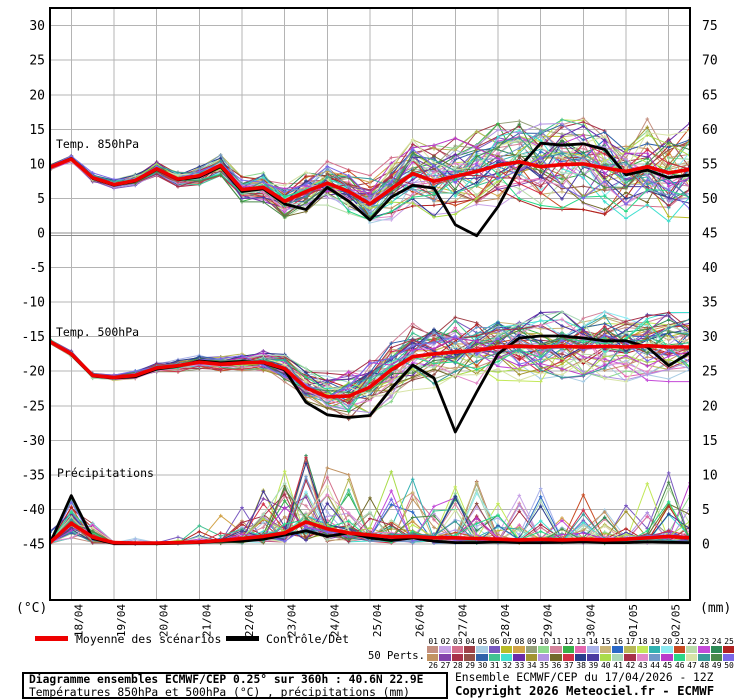 Image resolution: width=740 pixels, height=700 pixels. I want to click on pert-number: 03, so click(458, 642).